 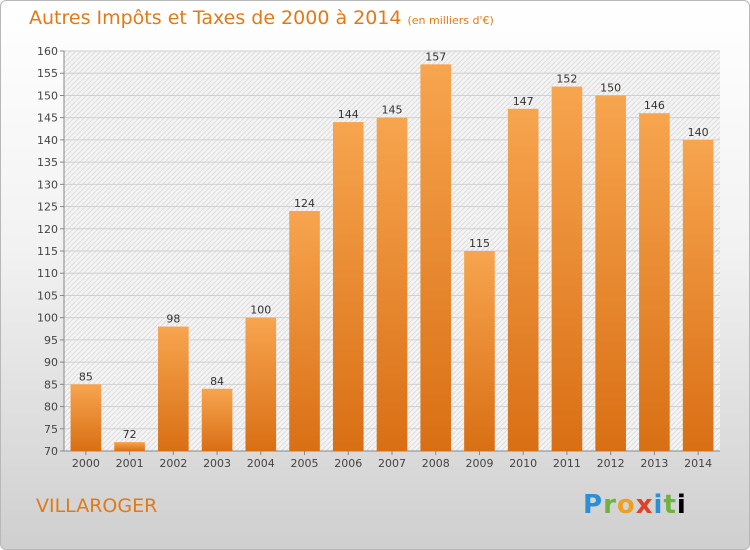 I want to click on x-tick-label: 2006, so click(x=348, y=463).